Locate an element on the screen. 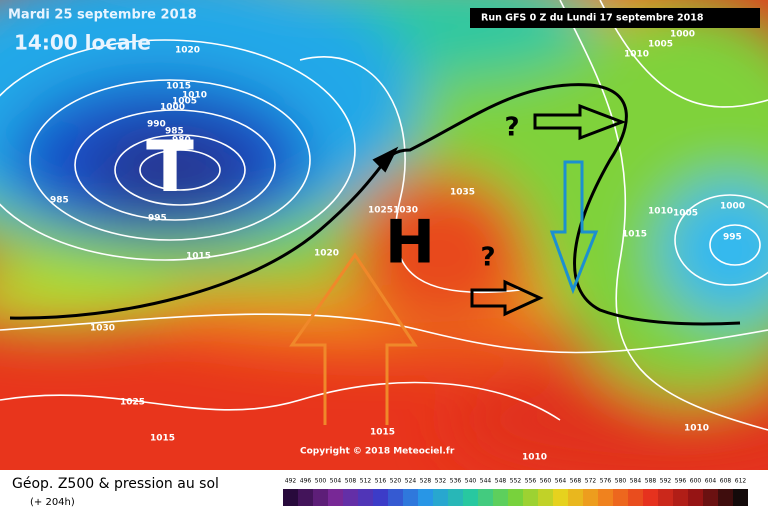  scale-label: 560 is located at coordinates (546, 481).